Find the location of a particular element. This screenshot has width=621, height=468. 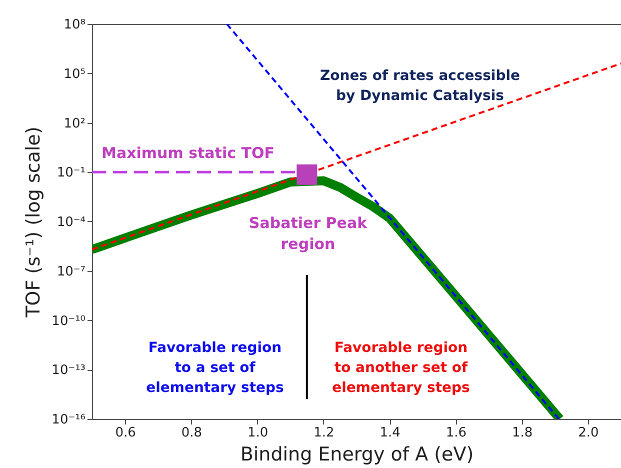

x-axis-title: Binding Energy of A (eV) is located at coordinates (357, 455).